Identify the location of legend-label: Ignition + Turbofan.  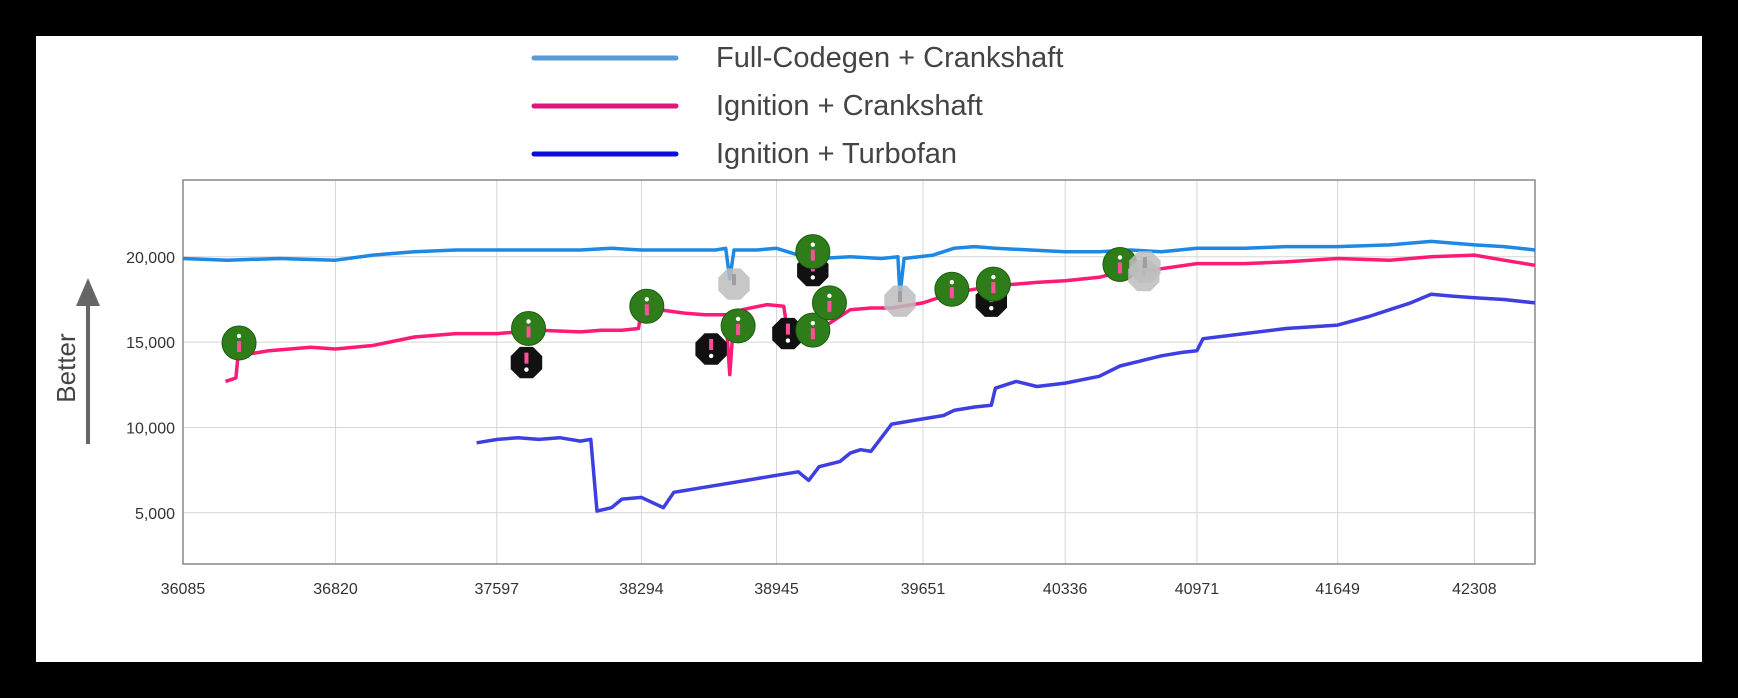
(836, 154).